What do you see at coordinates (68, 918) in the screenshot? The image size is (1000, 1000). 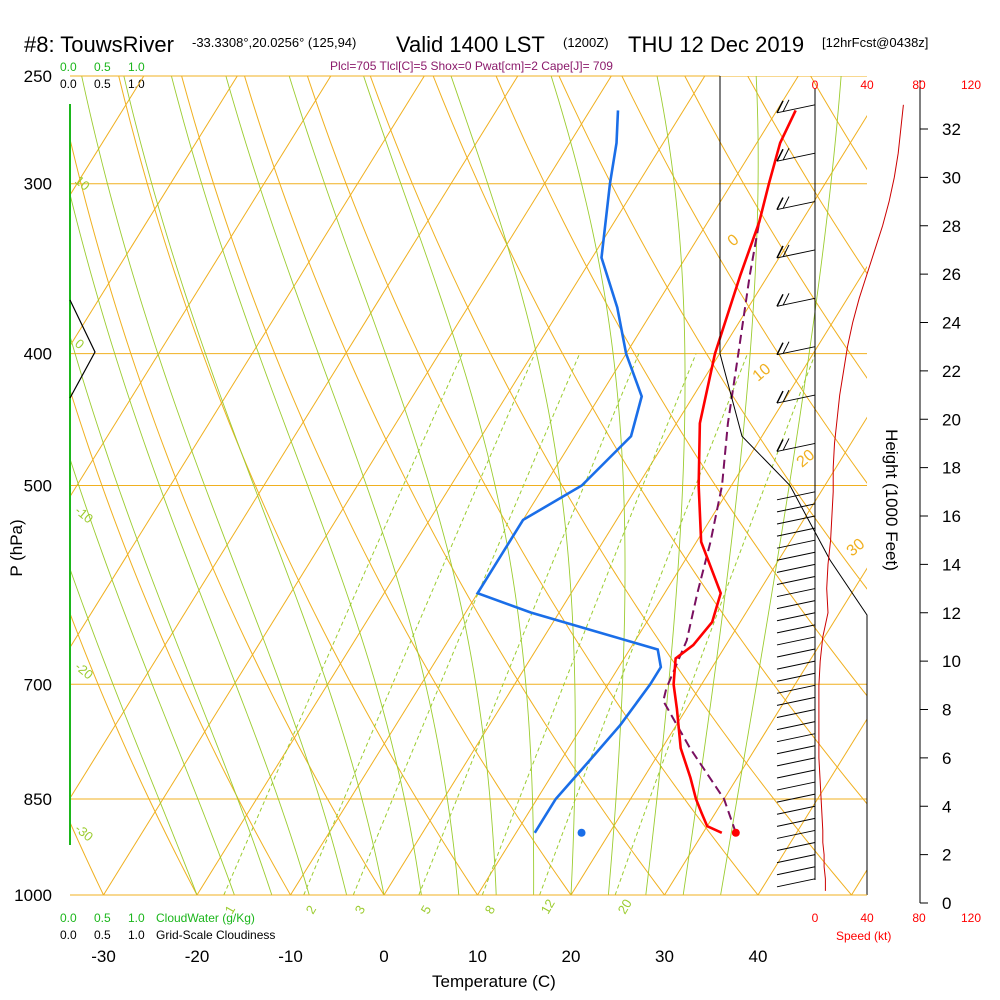 I see `cw-bot-0: 0.0` at bounding box center [68, 918].